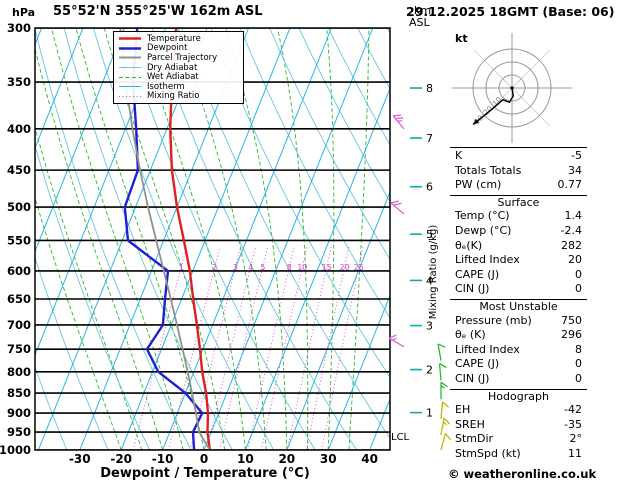 The width and height of the screenshot is (629, 486). I want to click on legend-item-label: Parcel Trajectory, so click(182, 57).